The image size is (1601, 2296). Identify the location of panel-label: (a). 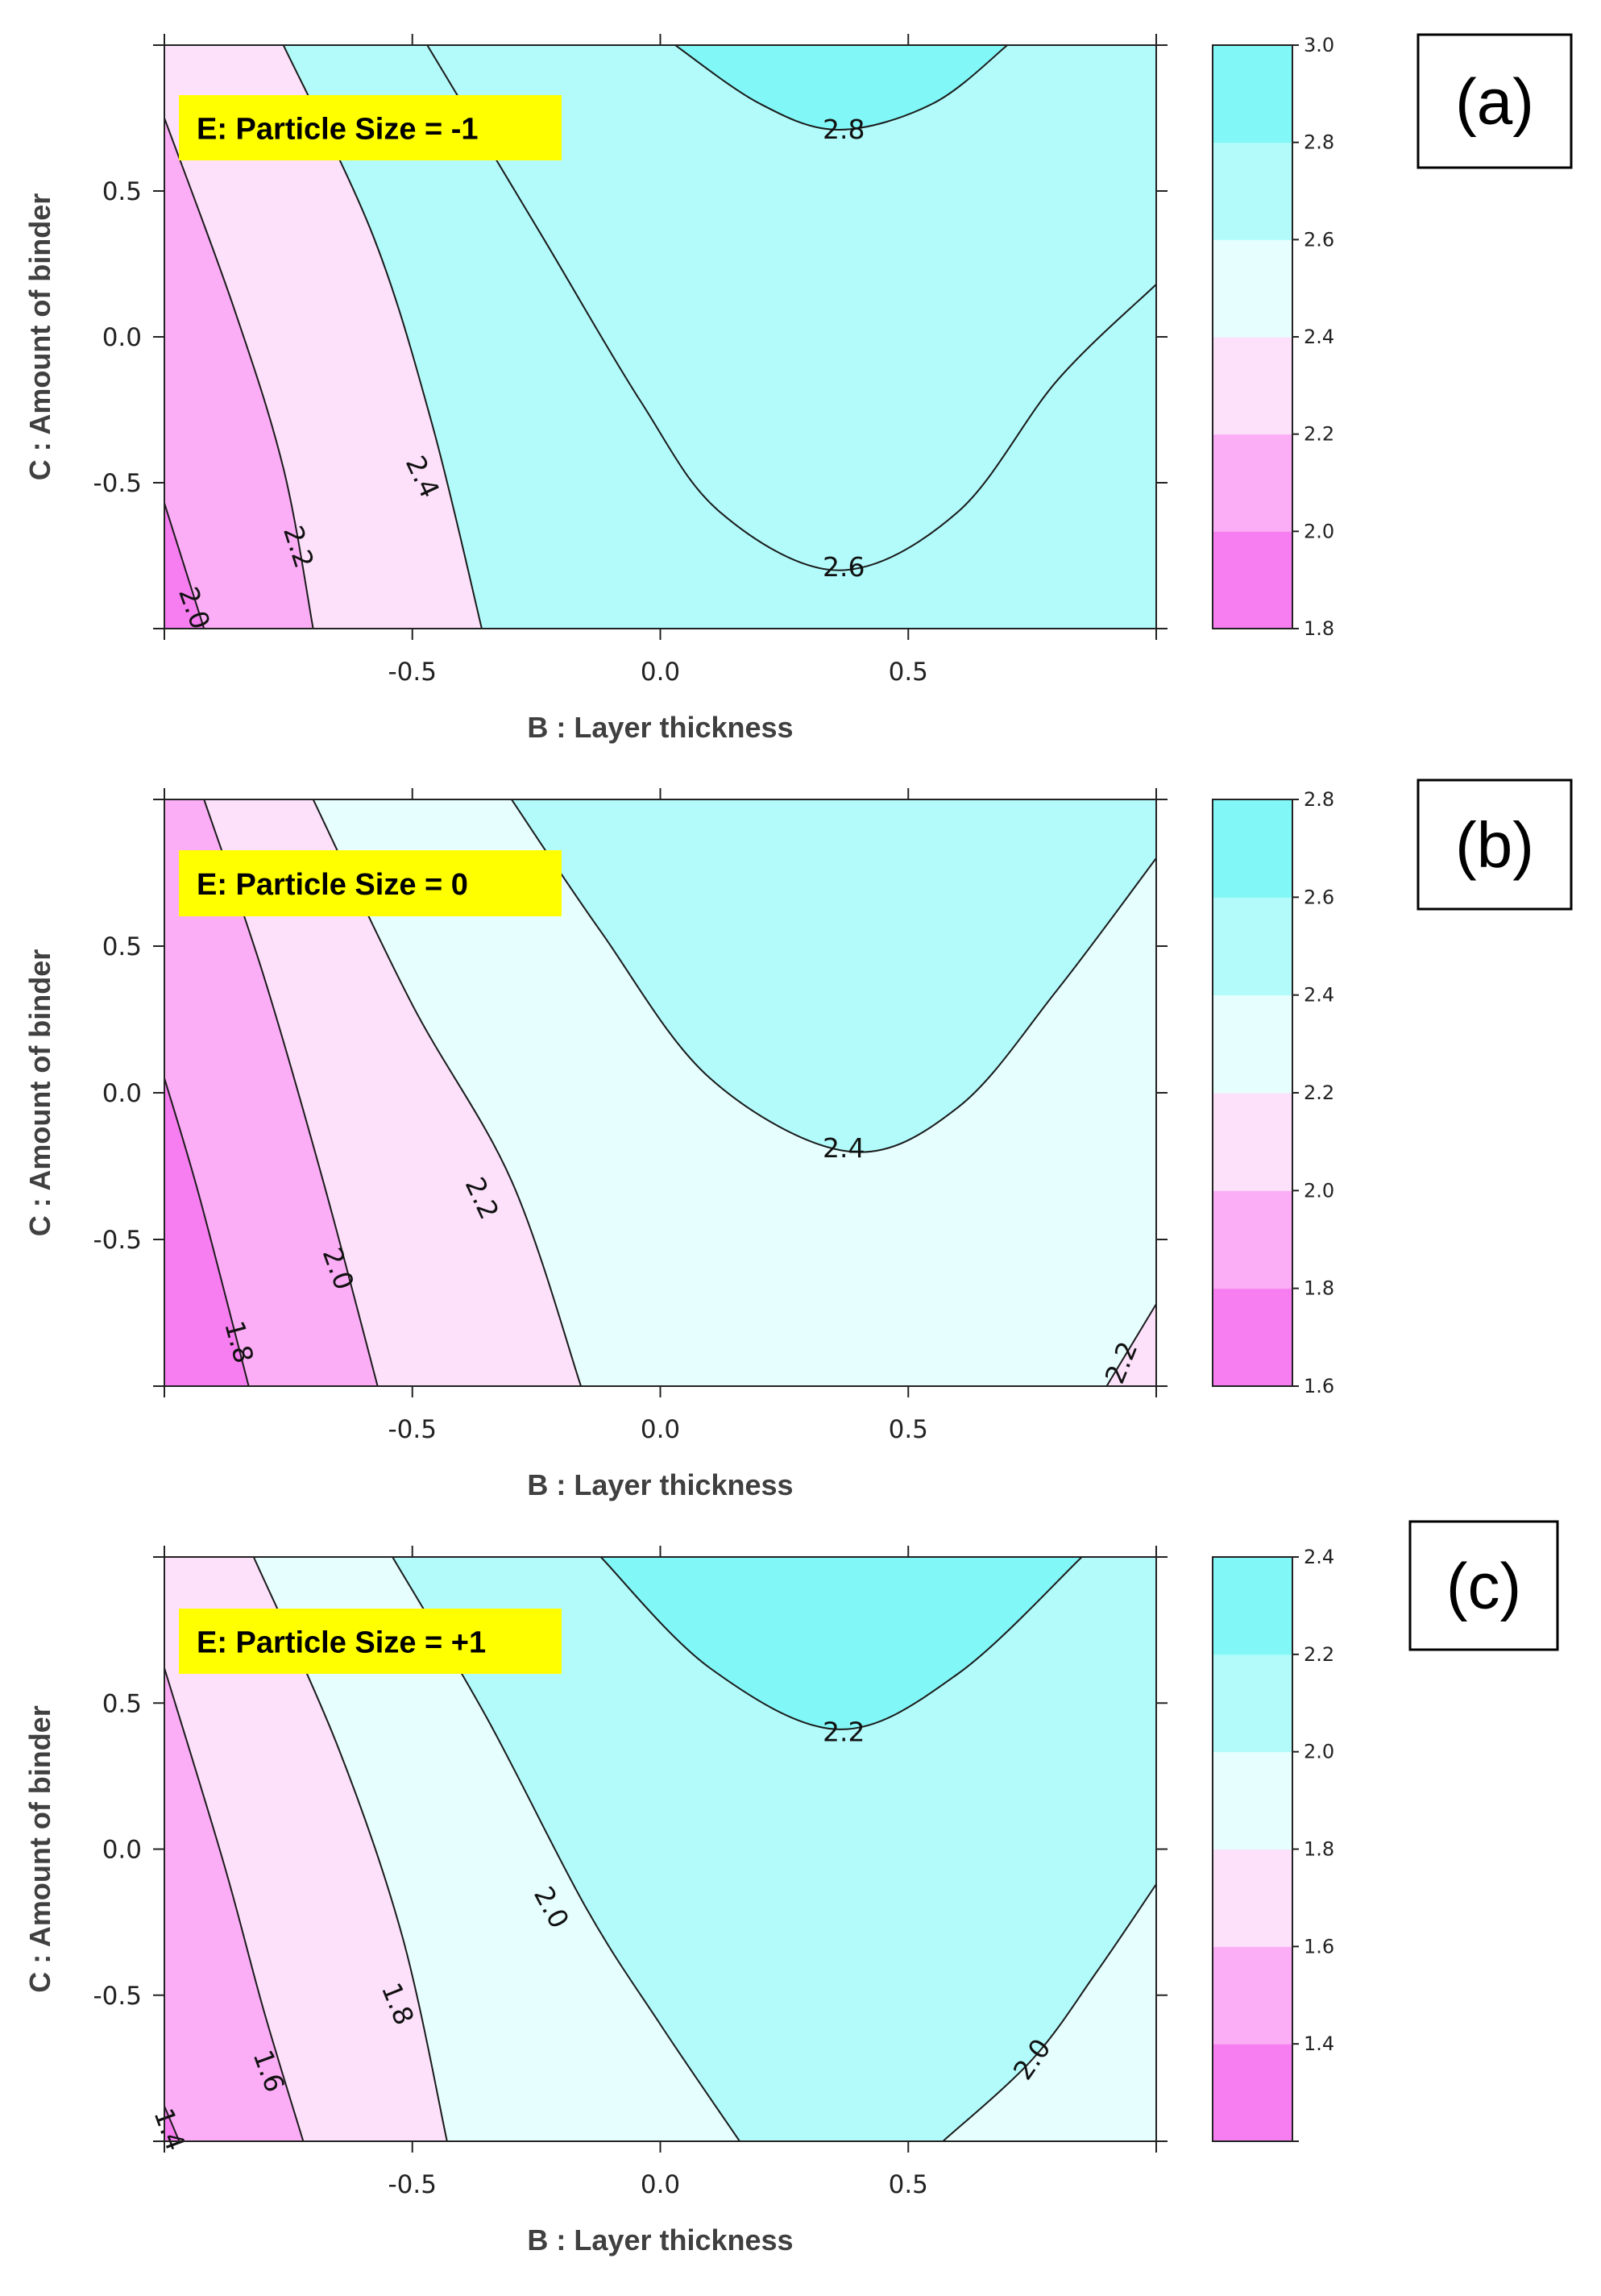
(1494, 102).